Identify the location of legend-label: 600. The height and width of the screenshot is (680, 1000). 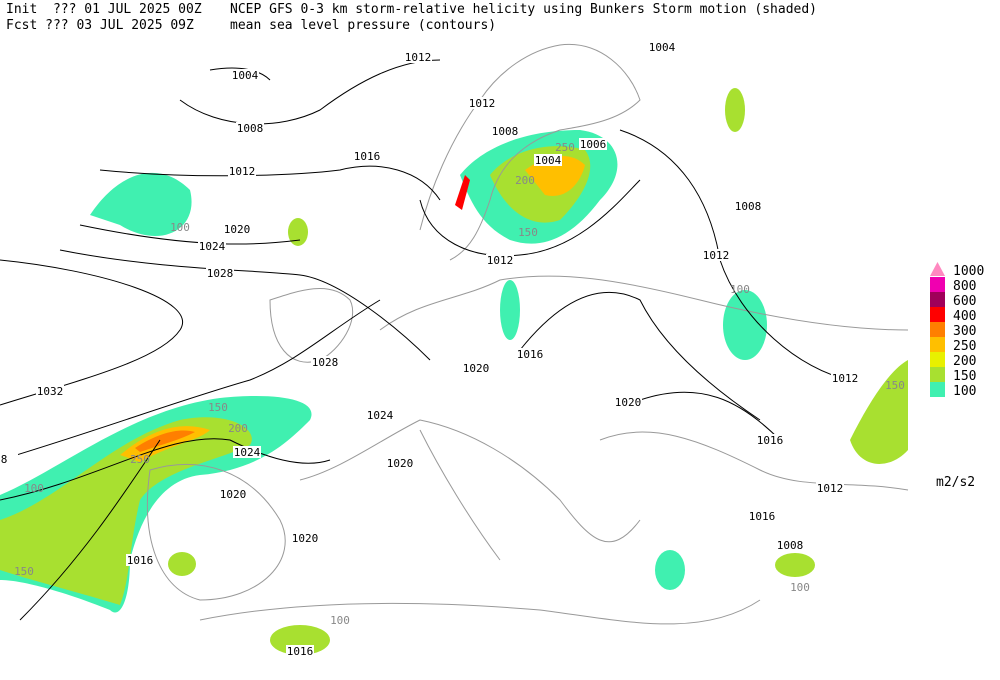
(964, 301).